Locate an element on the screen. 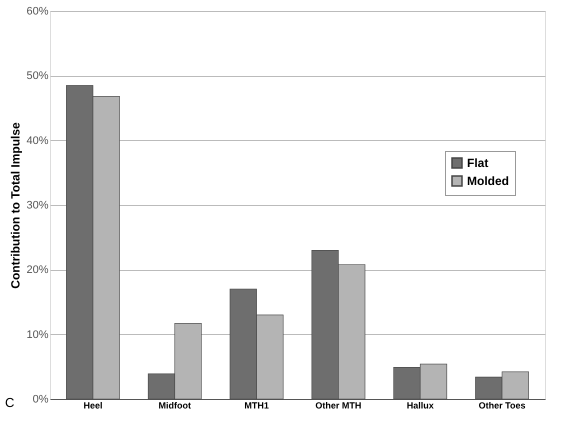  y-tick-label: 20% is located at coordinates (37, 270).